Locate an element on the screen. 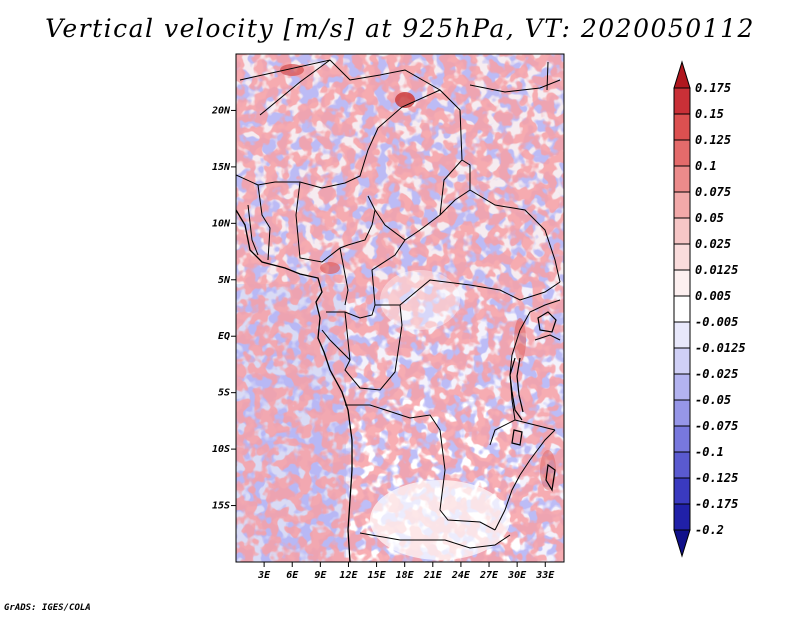 This screenshot has width=800, height=618. colorbar-label: 0.005 is located at coordinates (713, 296).